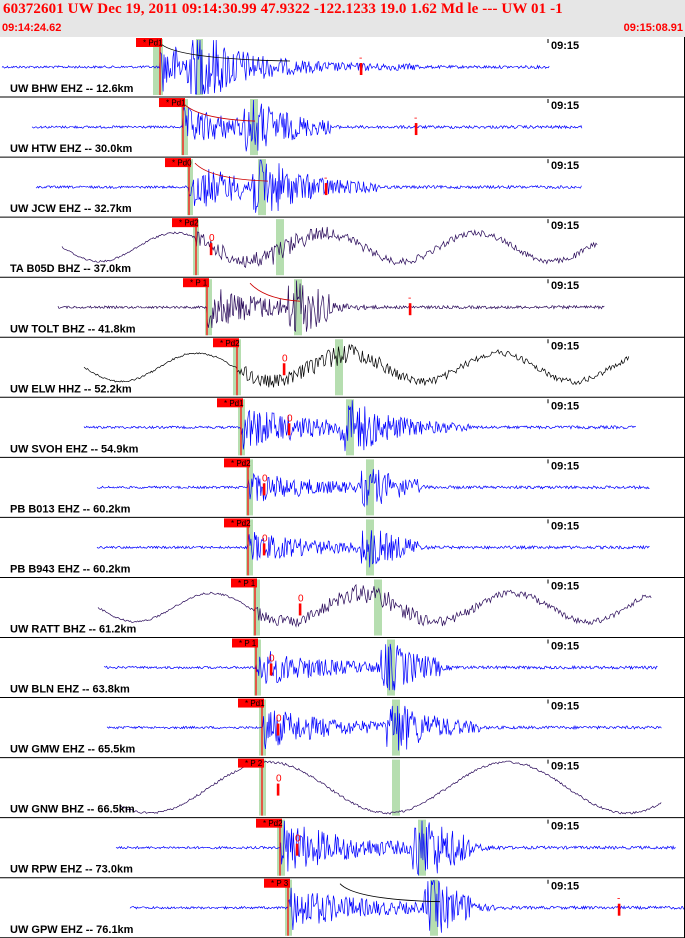 Image resolution: width=685 pixels, height=938 pixels. What do you see at coordinates (71, 389) in the screenshot?
I see `station-label: UW ELW HHZ -- 52.2km` at bounding box center [71, 389].